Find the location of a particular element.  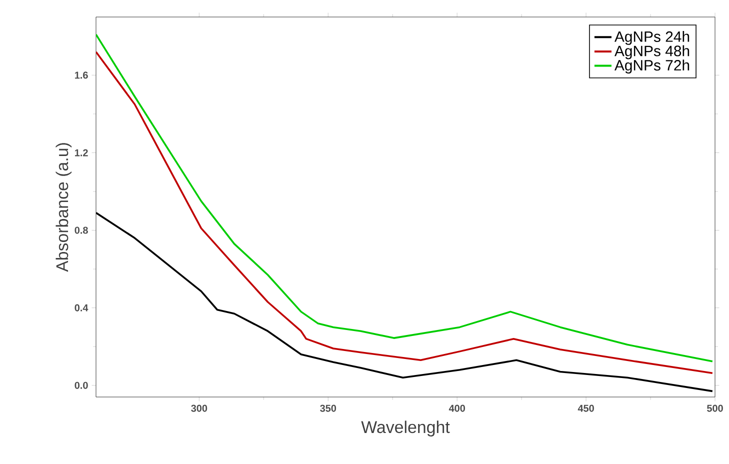

x-tick-label: 500 is located at coordinates (715, 408).